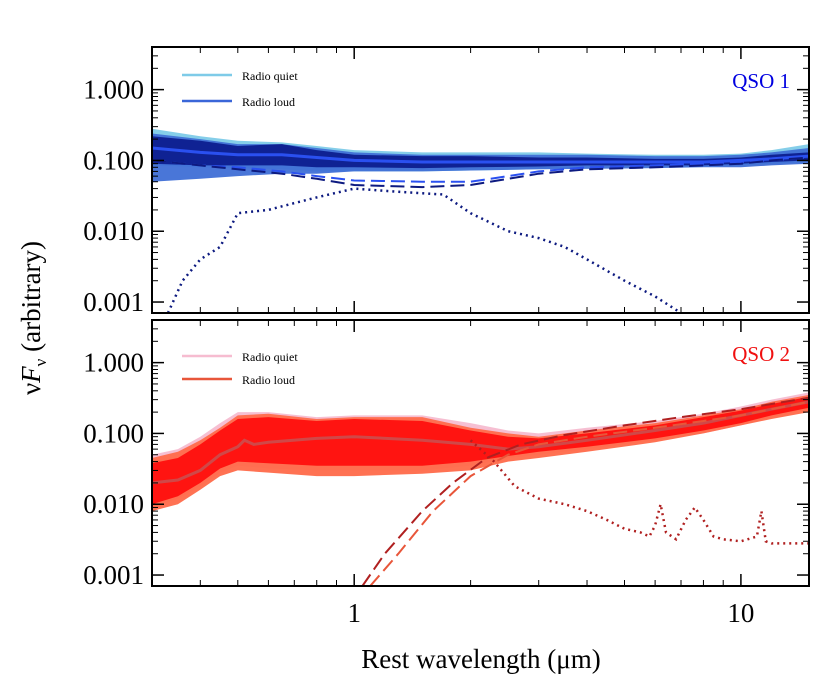 The image size is (830, 685). I want to click on y-axis-label: νFν (arbitrary), so click(33, 318).